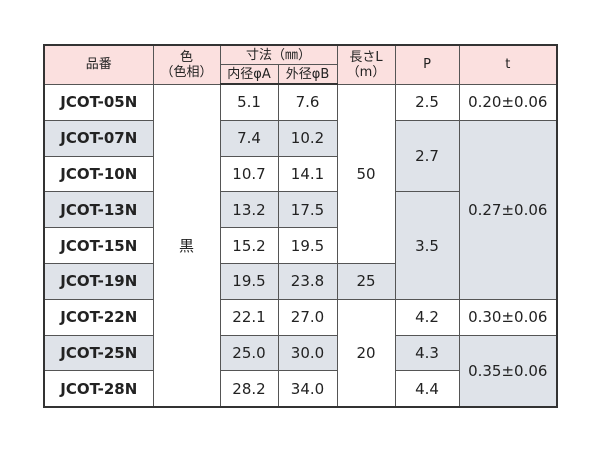 This screenshot has width=600, height=450. I want to click on header-cell: 品番, so click(98, 64).